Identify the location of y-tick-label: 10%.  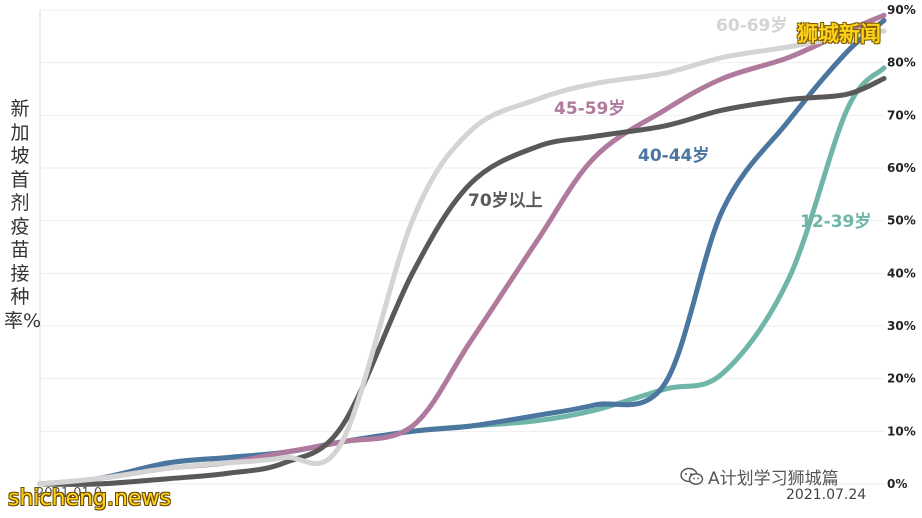
(901, 431).